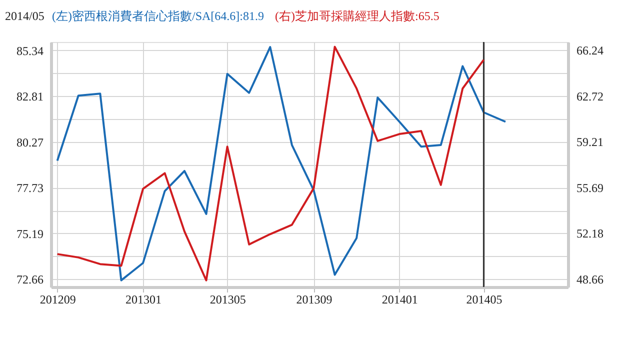  Describe the element at coordinates (30, 279) in the screenshot. I see `y-tick-label: 72.66` at that location.